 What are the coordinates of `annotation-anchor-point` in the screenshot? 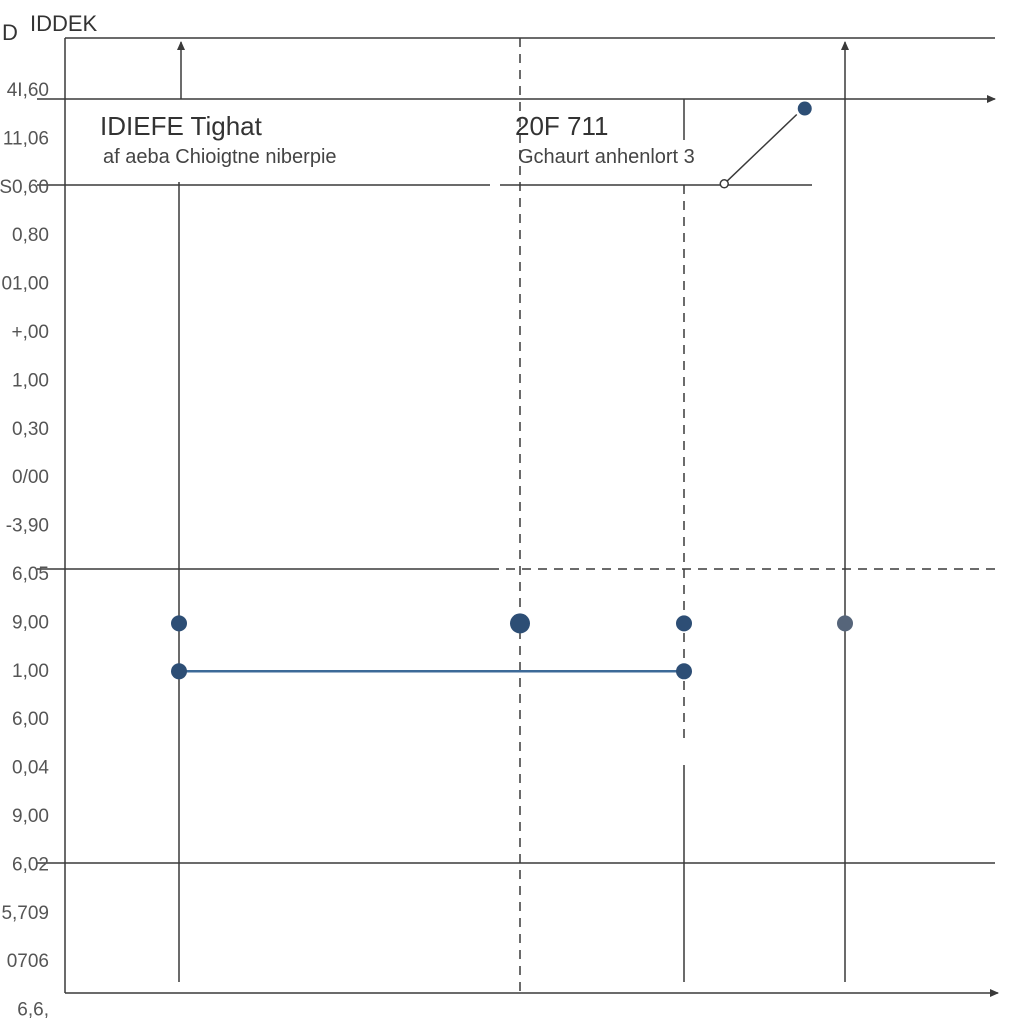 It's located at (724, 184).